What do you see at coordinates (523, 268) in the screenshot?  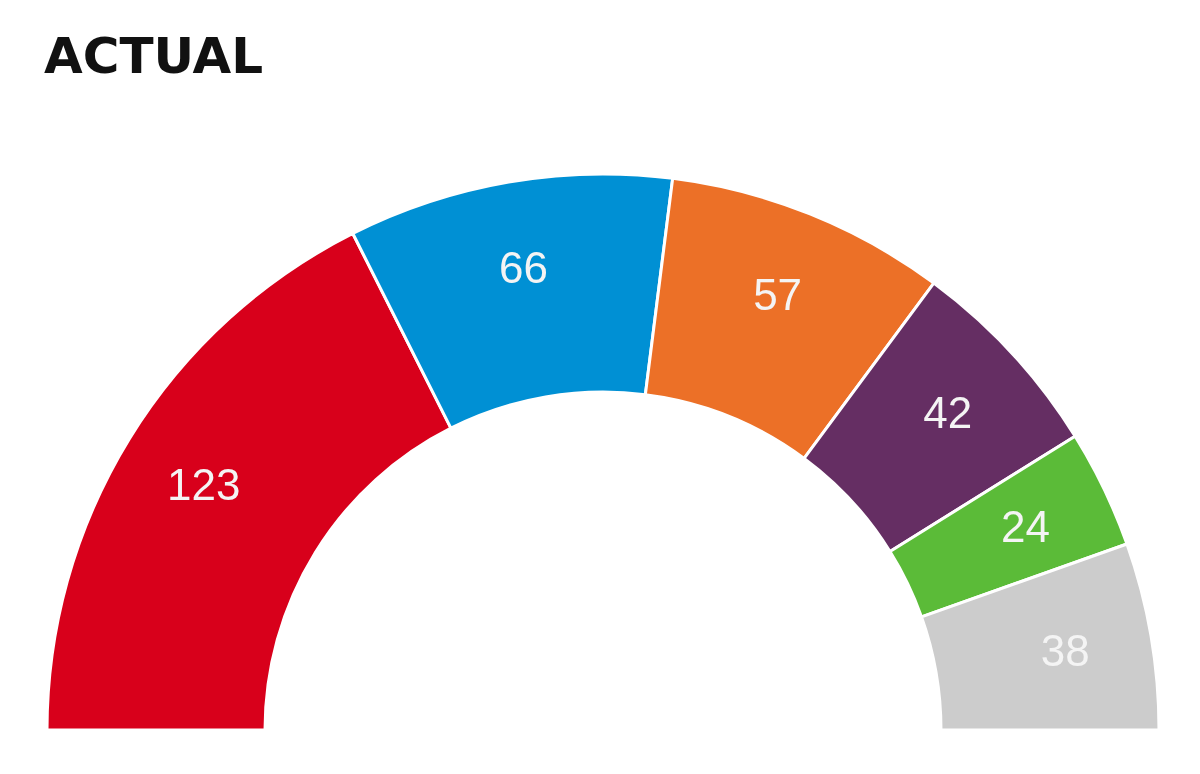 I see `data-label: 66` at bounding box center [523, 268].